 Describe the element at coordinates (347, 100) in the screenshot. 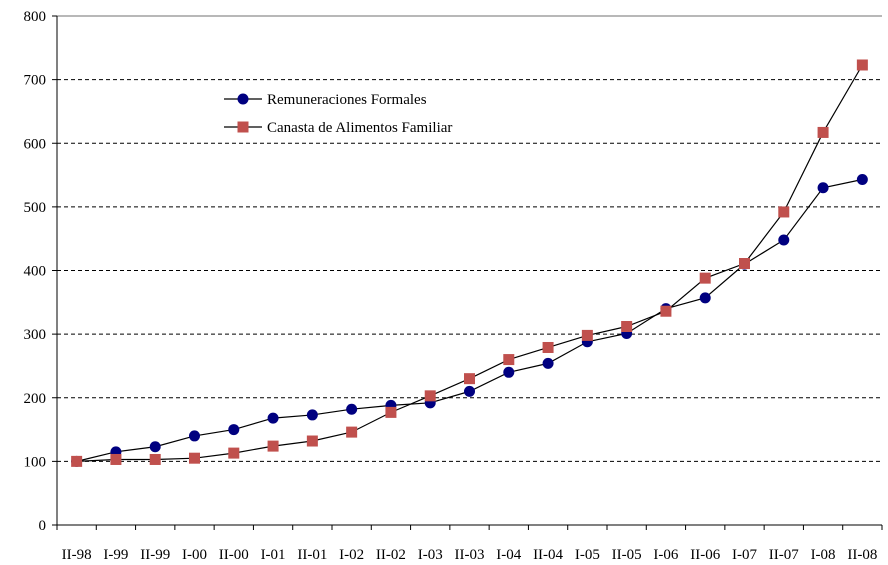

I see `legend-label-remuneraciones: Remuneraciones Formales` at that location.